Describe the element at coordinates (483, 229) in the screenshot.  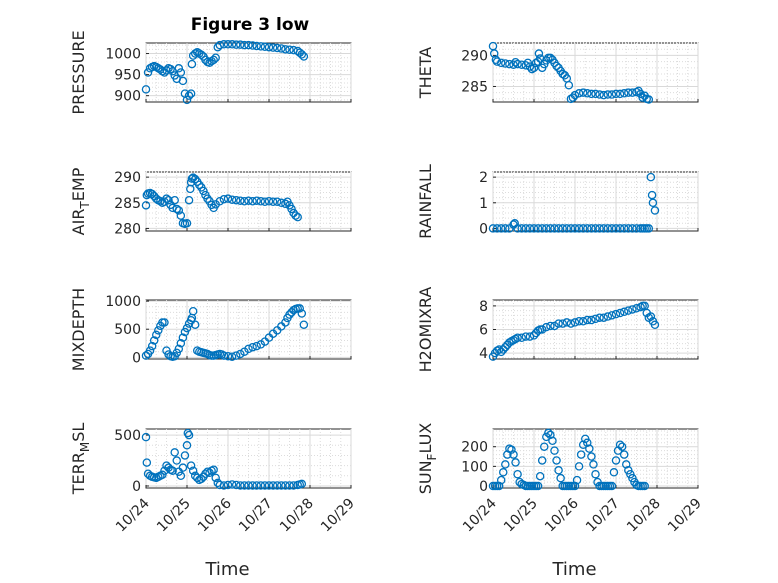
I see `y-tick-label: 0` at that location.